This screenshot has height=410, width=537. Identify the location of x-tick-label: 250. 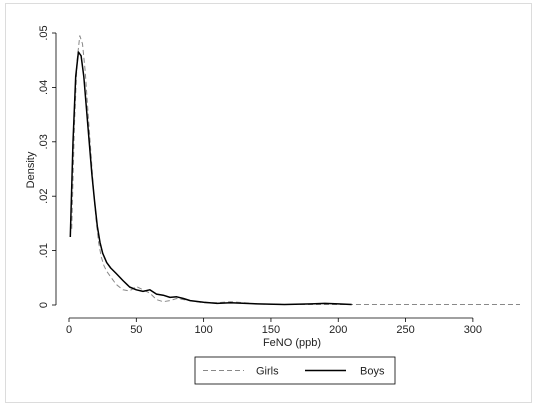
(405, 330).